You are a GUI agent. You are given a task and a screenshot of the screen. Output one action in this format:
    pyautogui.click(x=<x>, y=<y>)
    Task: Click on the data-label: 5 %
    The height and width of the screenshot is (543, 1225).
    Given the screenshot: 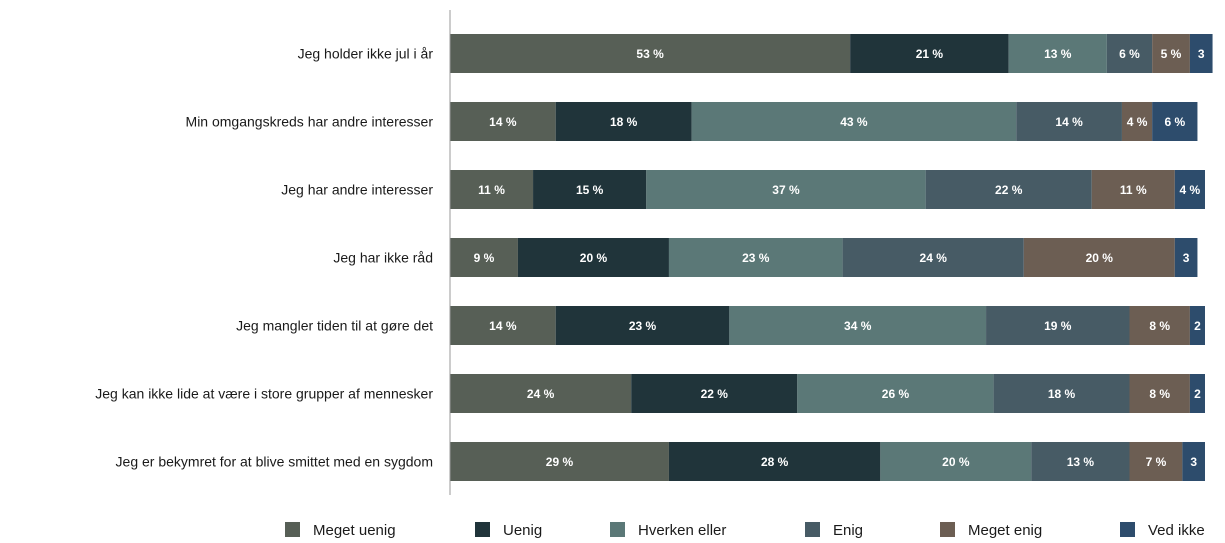 What is the action you would take?
    pyautogui.click(x=1171, y=54)
    